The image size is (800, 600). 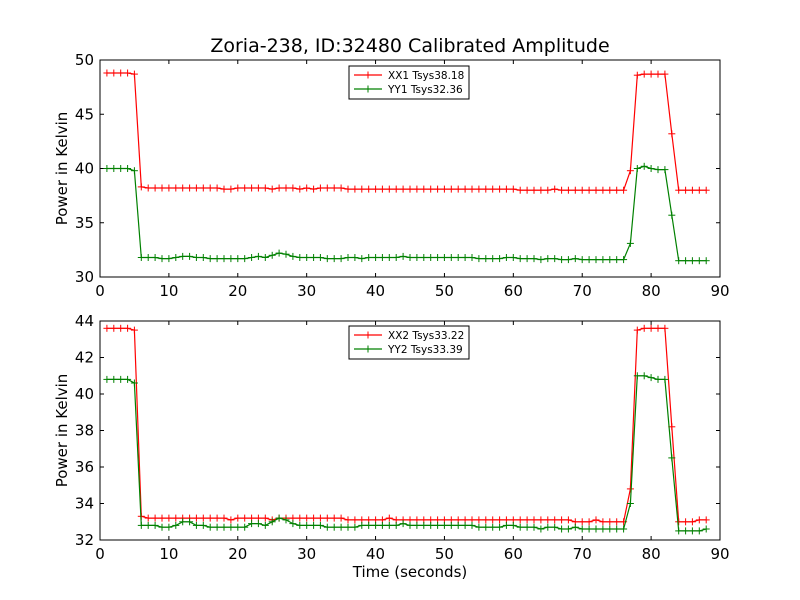 I want to click on x-tick-label: 10, so click(x=168, y=291).